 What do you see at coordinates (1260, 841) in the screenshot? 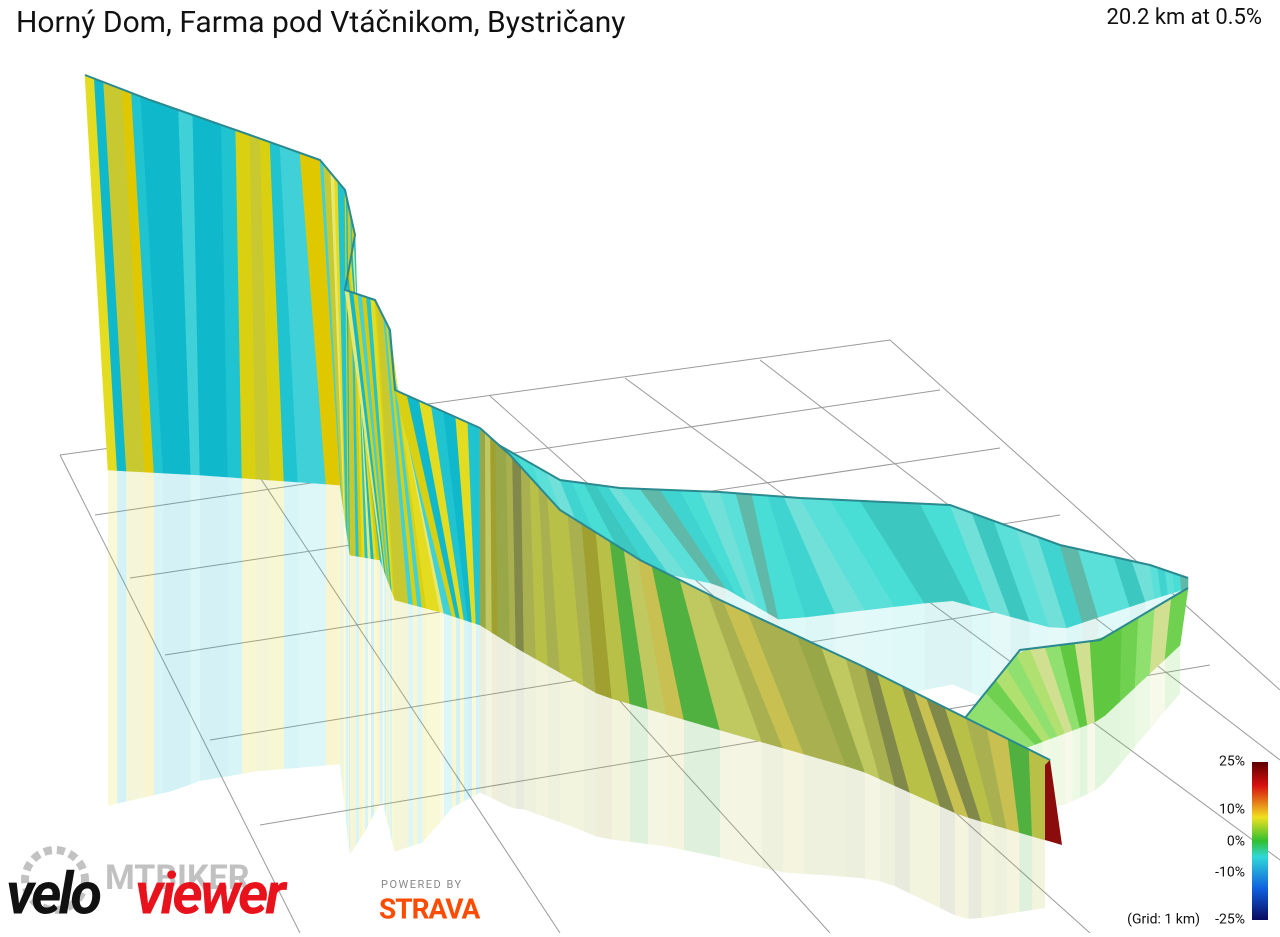
I see `gradient-legend-bar` at bounding box center [1260, 841].